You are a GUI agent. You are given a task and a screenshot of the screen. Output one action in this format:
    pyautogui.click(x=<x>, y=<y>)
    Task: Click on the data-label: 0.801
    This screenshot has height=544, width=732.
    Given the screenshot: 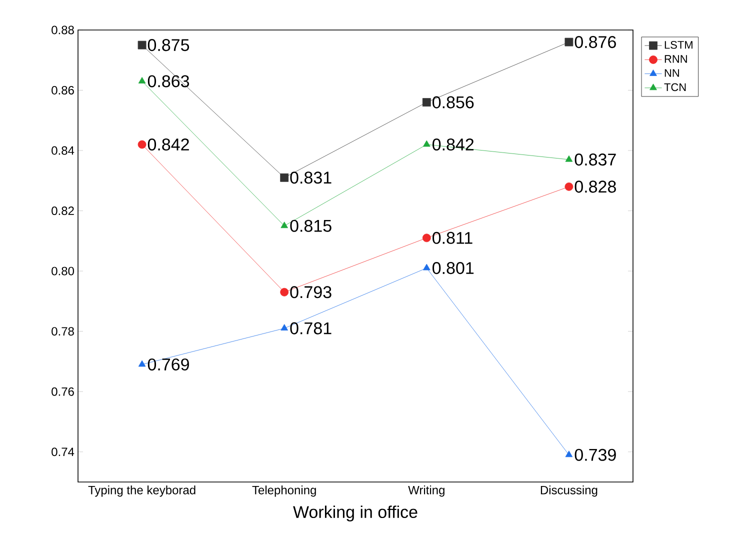 What is the action you would take?
    pyautogui.click(x=453, y=268)
    